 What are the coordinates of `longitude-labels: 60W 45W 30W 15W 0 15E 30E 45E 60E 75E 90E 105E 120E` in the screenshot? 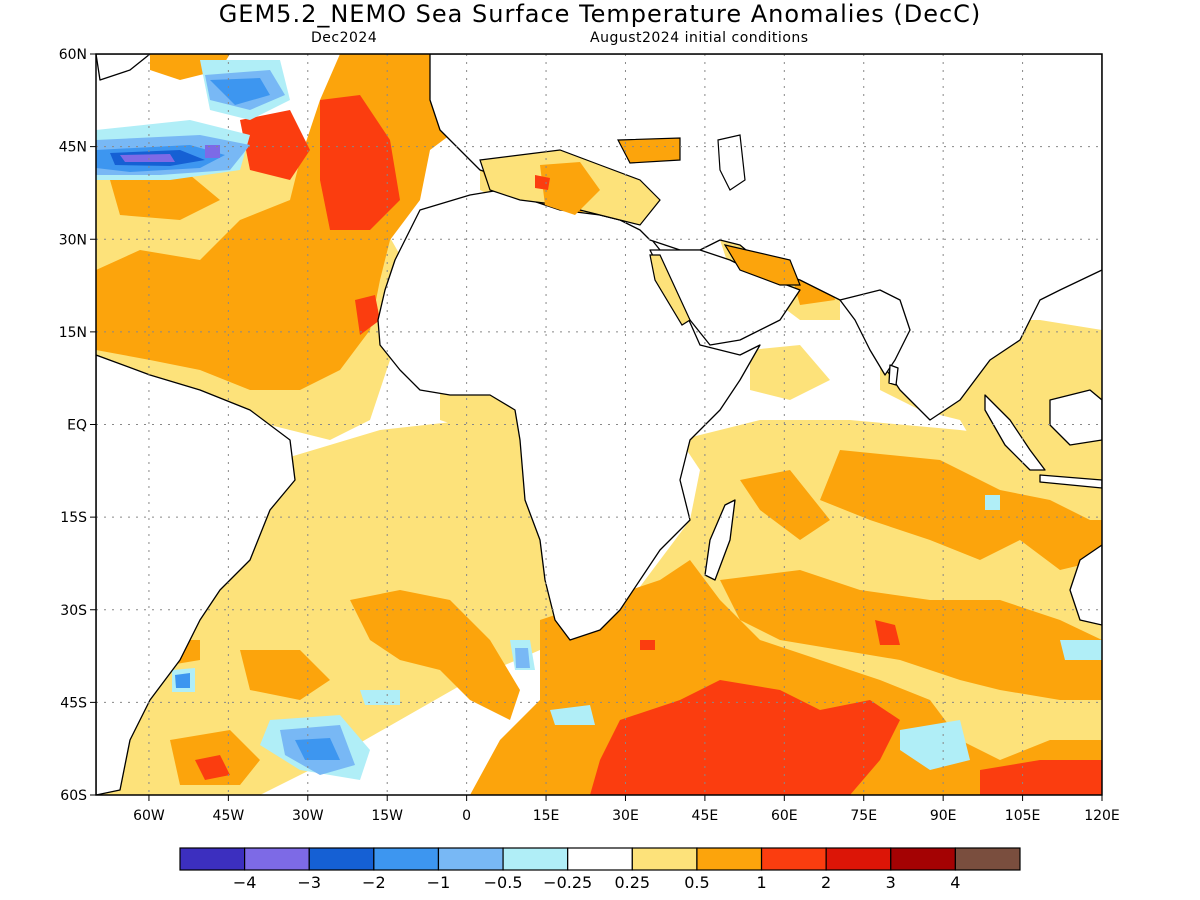 It's located at (626, 809).